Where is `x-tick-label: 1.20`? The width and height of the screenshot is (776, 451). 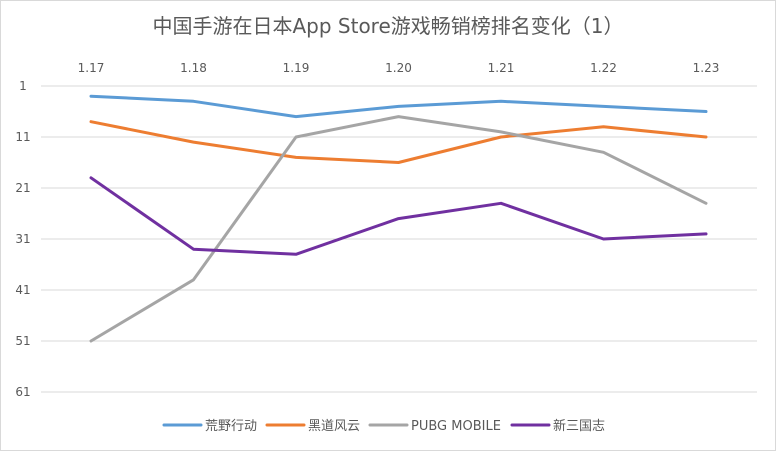
x-tick-label: 1.20 is located at coordinates (398, 68).